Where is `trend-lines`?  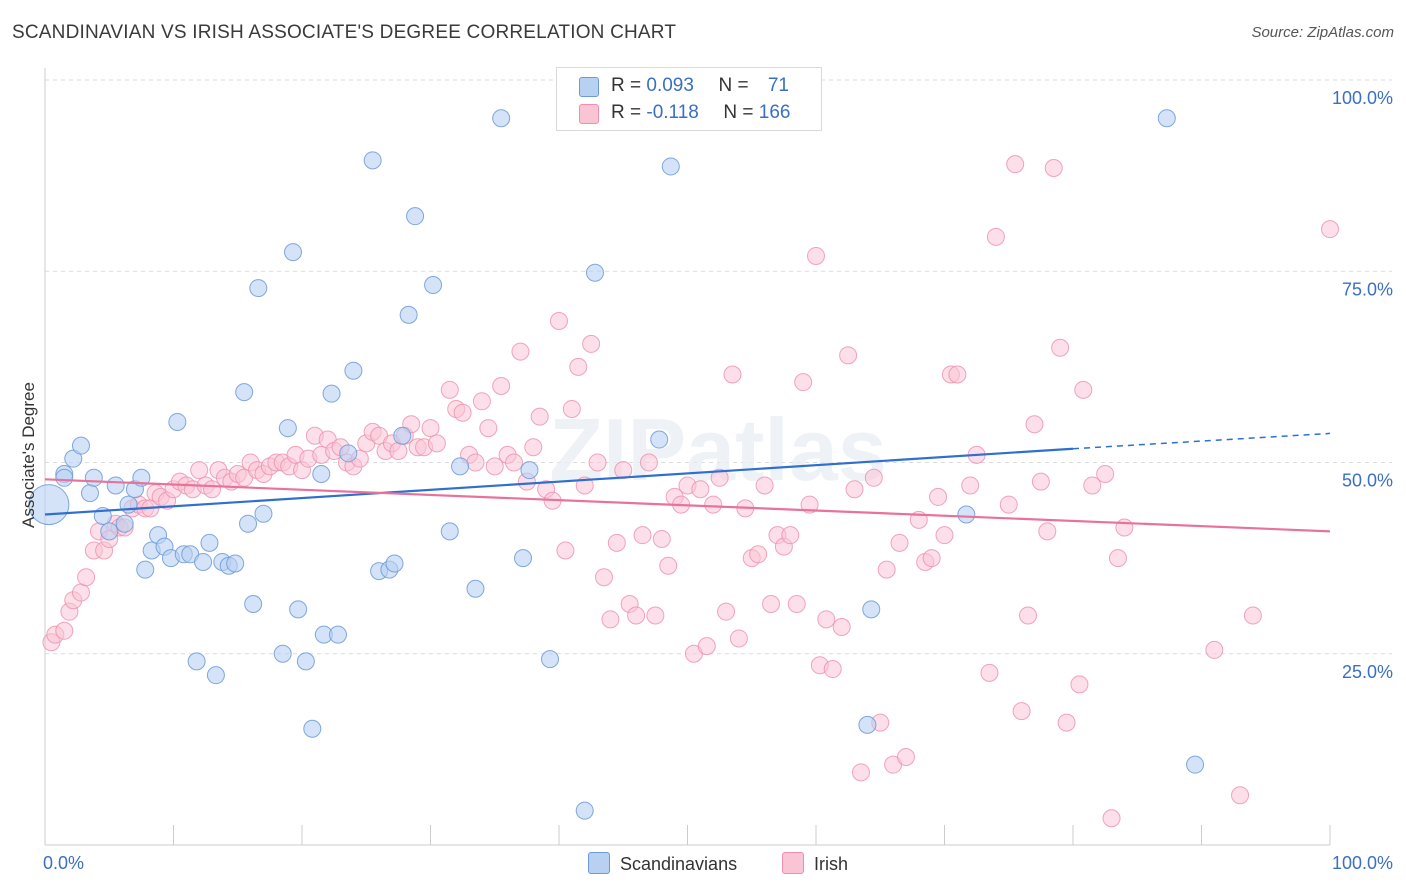 trend-lines is located at coordinates (687, 482).